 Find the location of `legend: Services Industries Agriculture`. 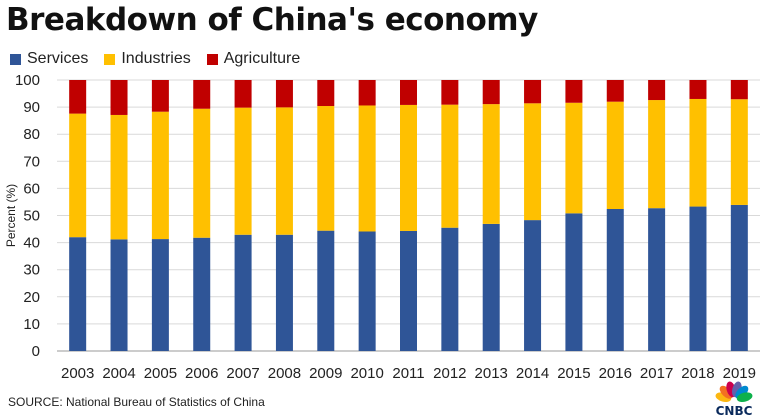

legend: Services Industries Agriculture is located at coordinates (163, 59).